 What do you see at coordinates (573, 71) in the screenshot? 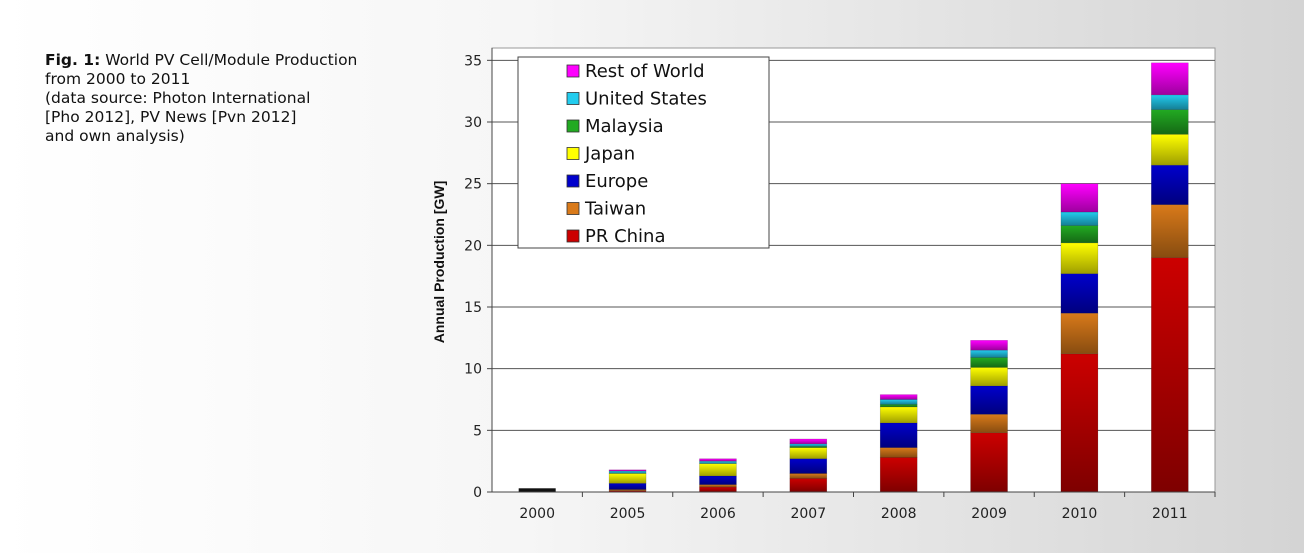
I see `legend-swatch-rest-of-world` at bounding box center [573, 71].